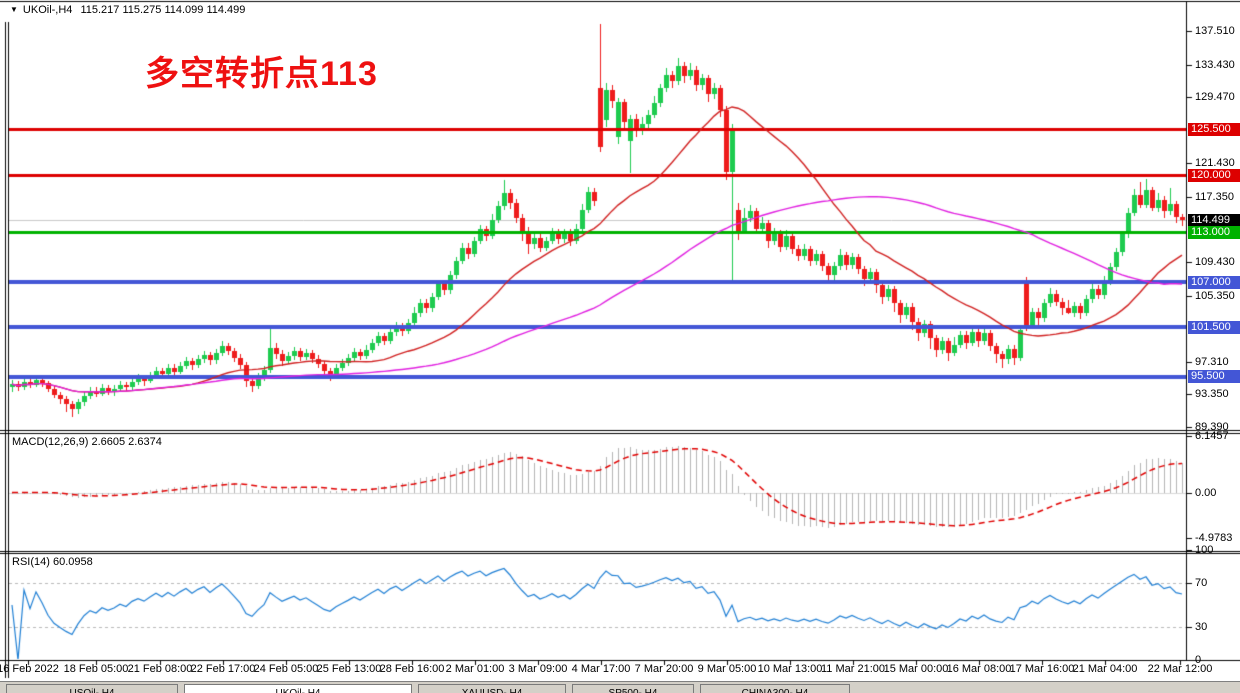  Describe the element at coordinates (1214, 282) in the screenshot. I see `price-level-badge: 107.000` at that location.